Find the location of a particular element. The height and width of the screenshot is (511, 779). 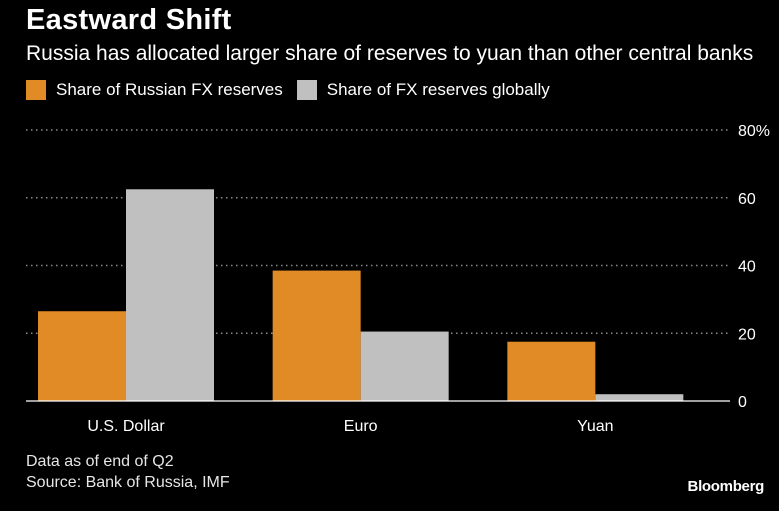

chart-title: Eastward Shift is located at coordinates (129, 20).